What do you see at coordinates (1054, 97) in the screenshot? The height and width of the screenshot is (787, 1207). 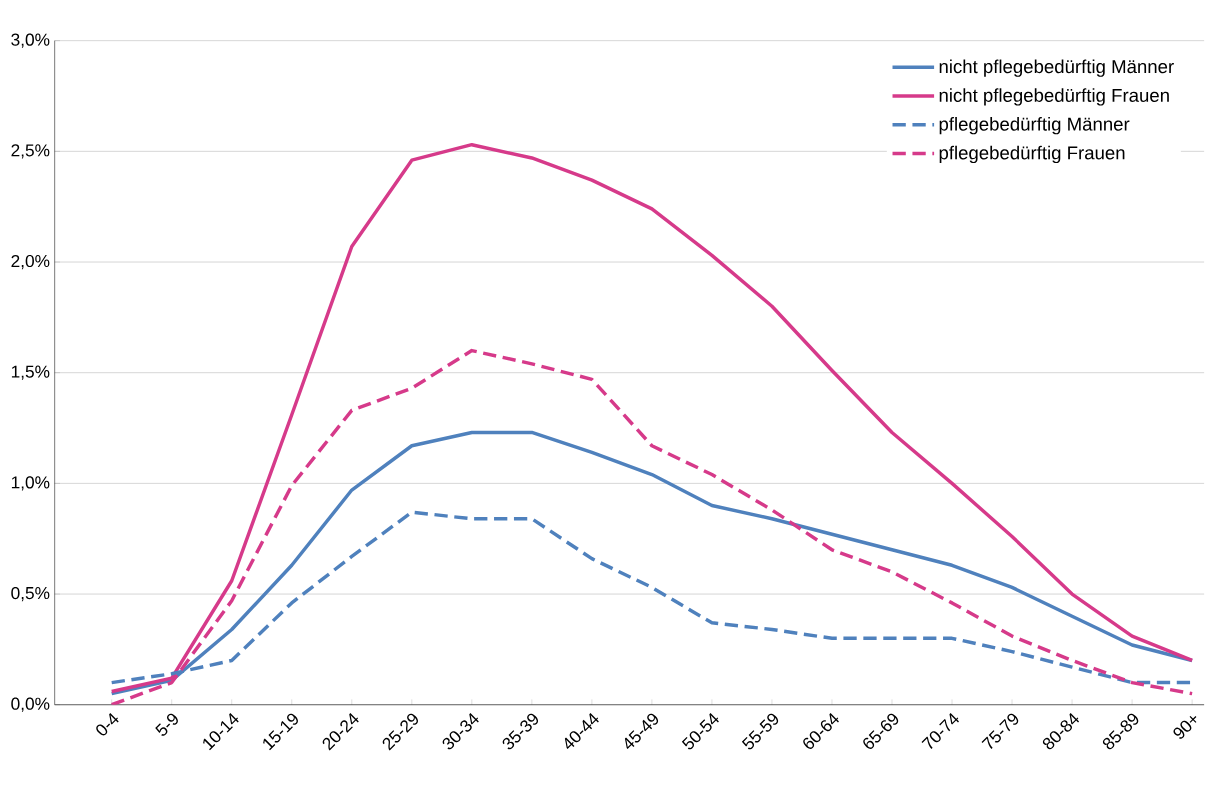 I see `legend-label: nicht pflegebedürftig Frauen` at bounding box center [1054, 97].